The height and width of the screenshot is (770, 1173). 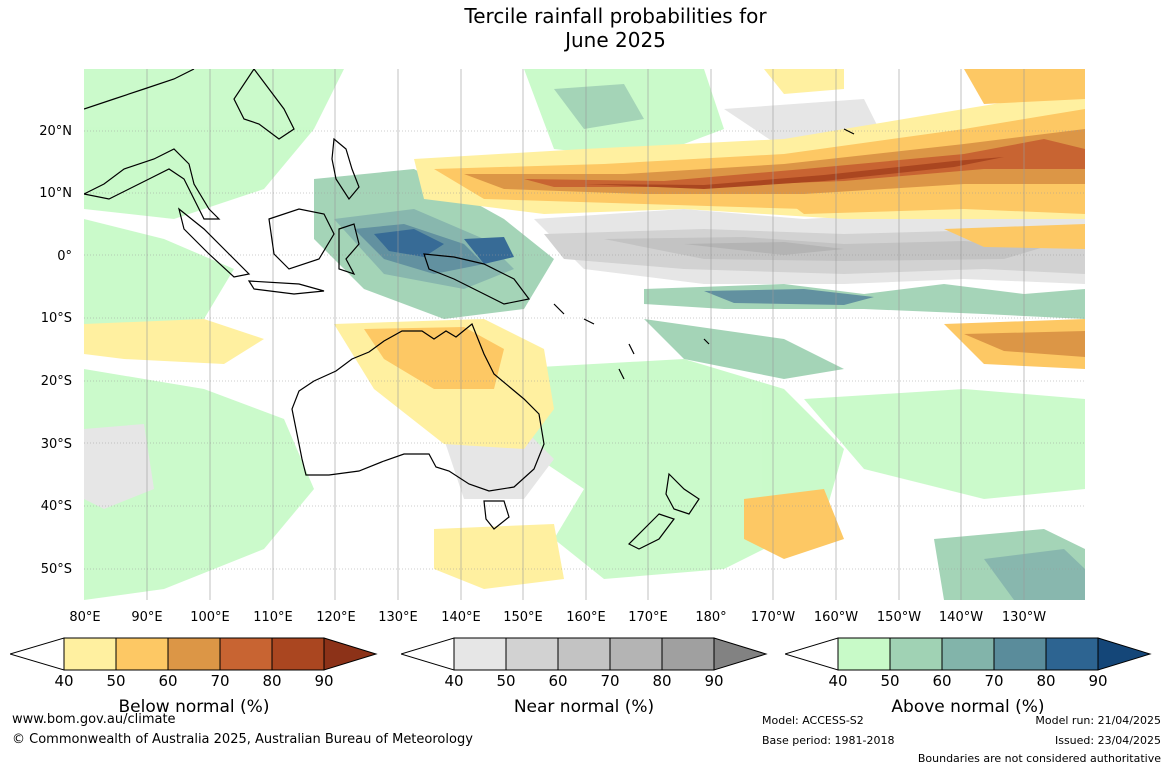 I want to click on colorbar-near-tick-70: 70, so click(x=610, y=681).